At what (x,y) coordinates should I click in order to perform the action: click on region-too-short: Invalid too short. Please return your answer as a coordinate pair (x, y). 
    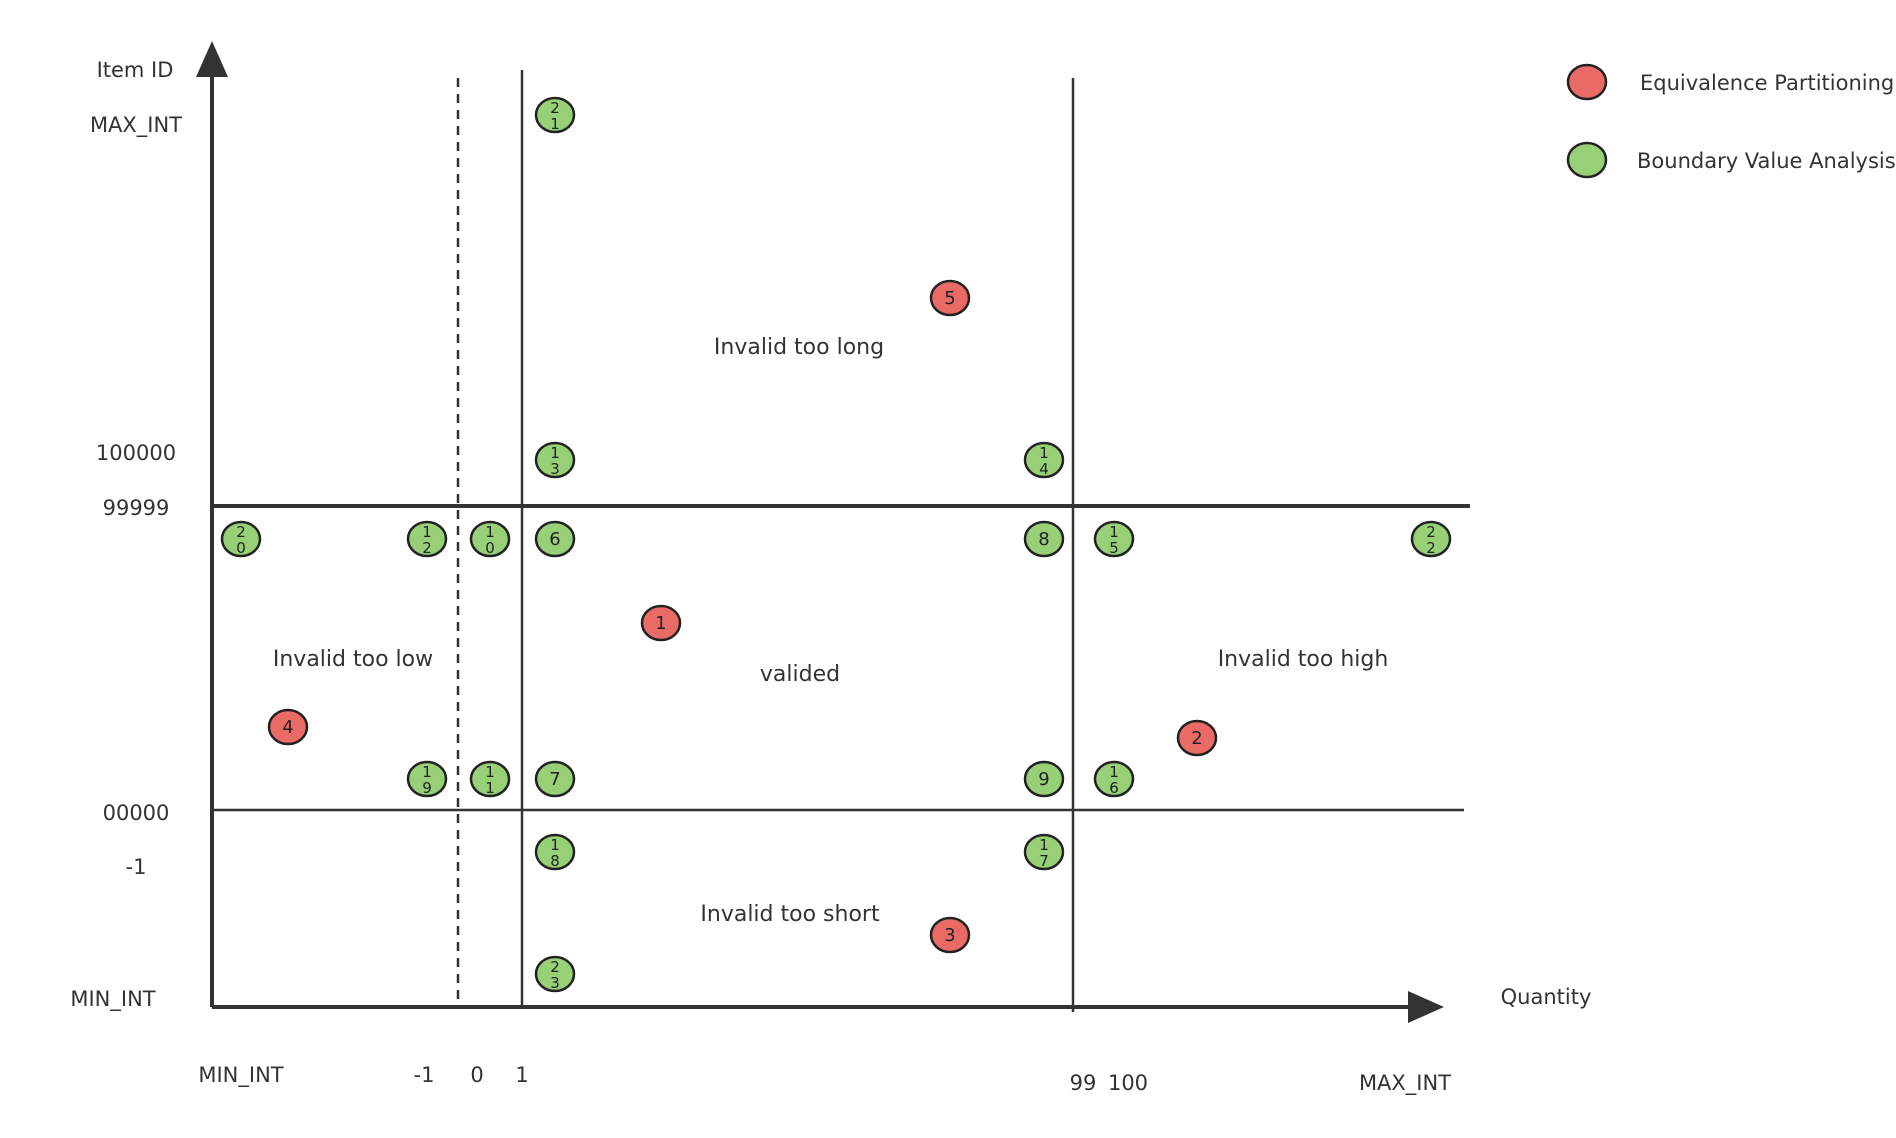
    Looking at the image, I should click on (790, 914).